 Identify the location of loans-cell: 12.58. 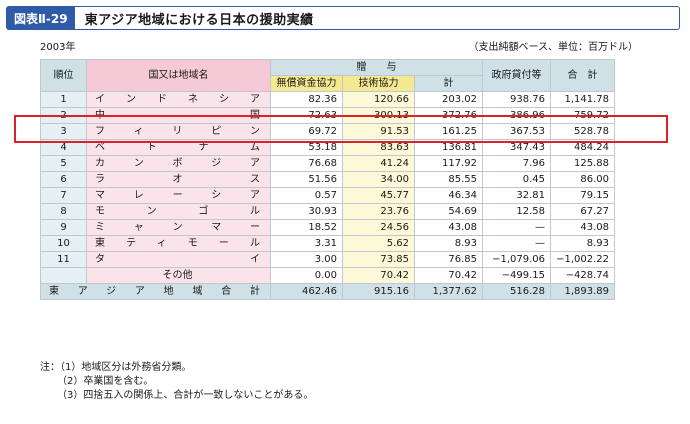
(517, 211).